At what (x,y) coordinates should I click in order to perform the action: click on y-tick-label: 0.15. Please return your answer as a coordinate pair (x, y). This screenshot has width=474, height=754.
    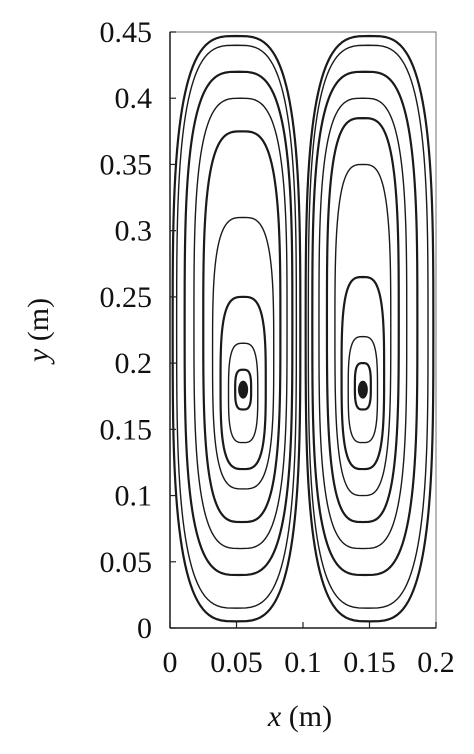
    Looking at the image, I should click on (126, 429).